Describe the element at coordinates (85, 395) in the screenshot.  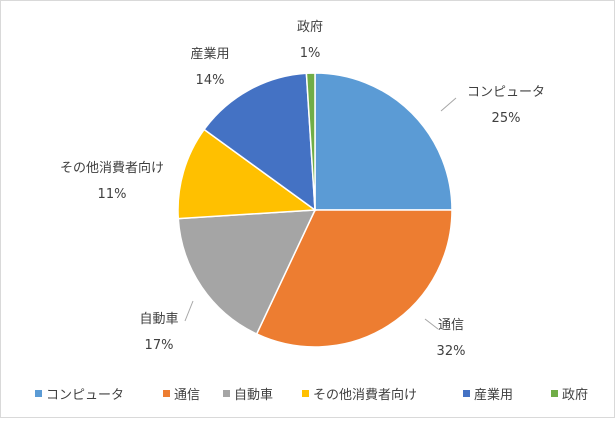
I see `legend-label-slice-1: コンピュータ` at that location.